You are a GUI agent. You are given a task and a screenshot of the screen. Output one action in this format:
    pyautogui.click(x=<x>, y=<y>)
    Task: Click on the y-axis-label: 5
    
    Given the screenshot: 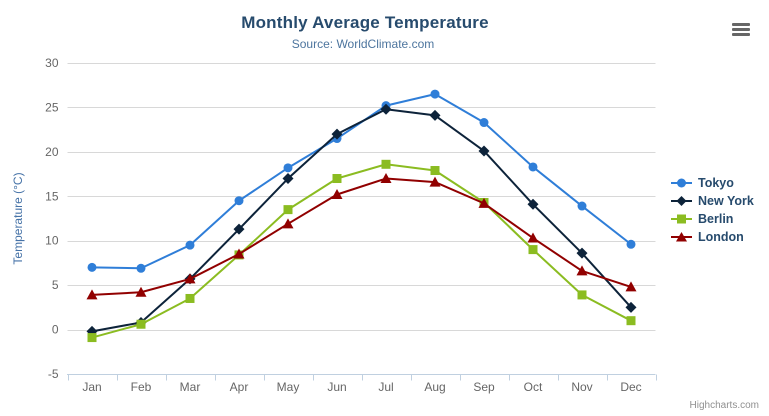 What is the action you would take?
    pyautogui.click(x=55, y=285)
    